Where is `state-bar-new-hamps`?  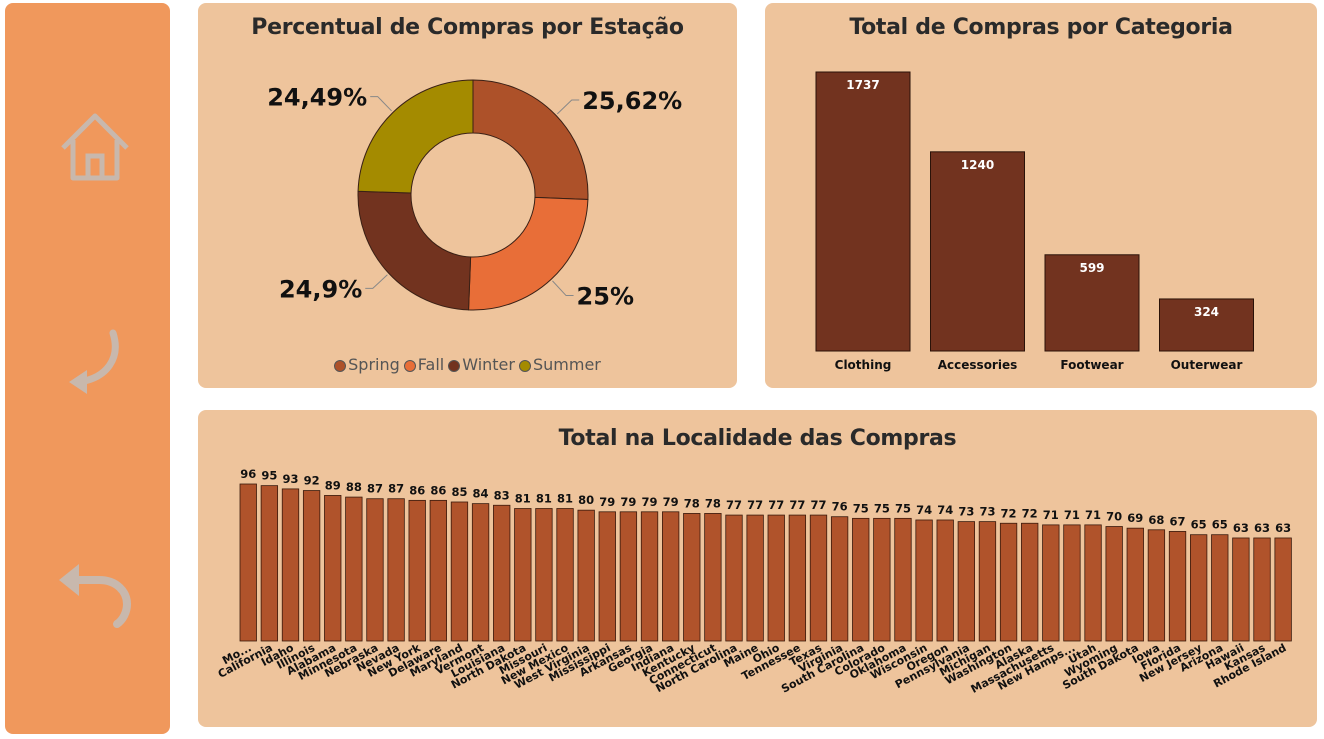
state-bar-new-hamps is located at coordinates (1072, 583).